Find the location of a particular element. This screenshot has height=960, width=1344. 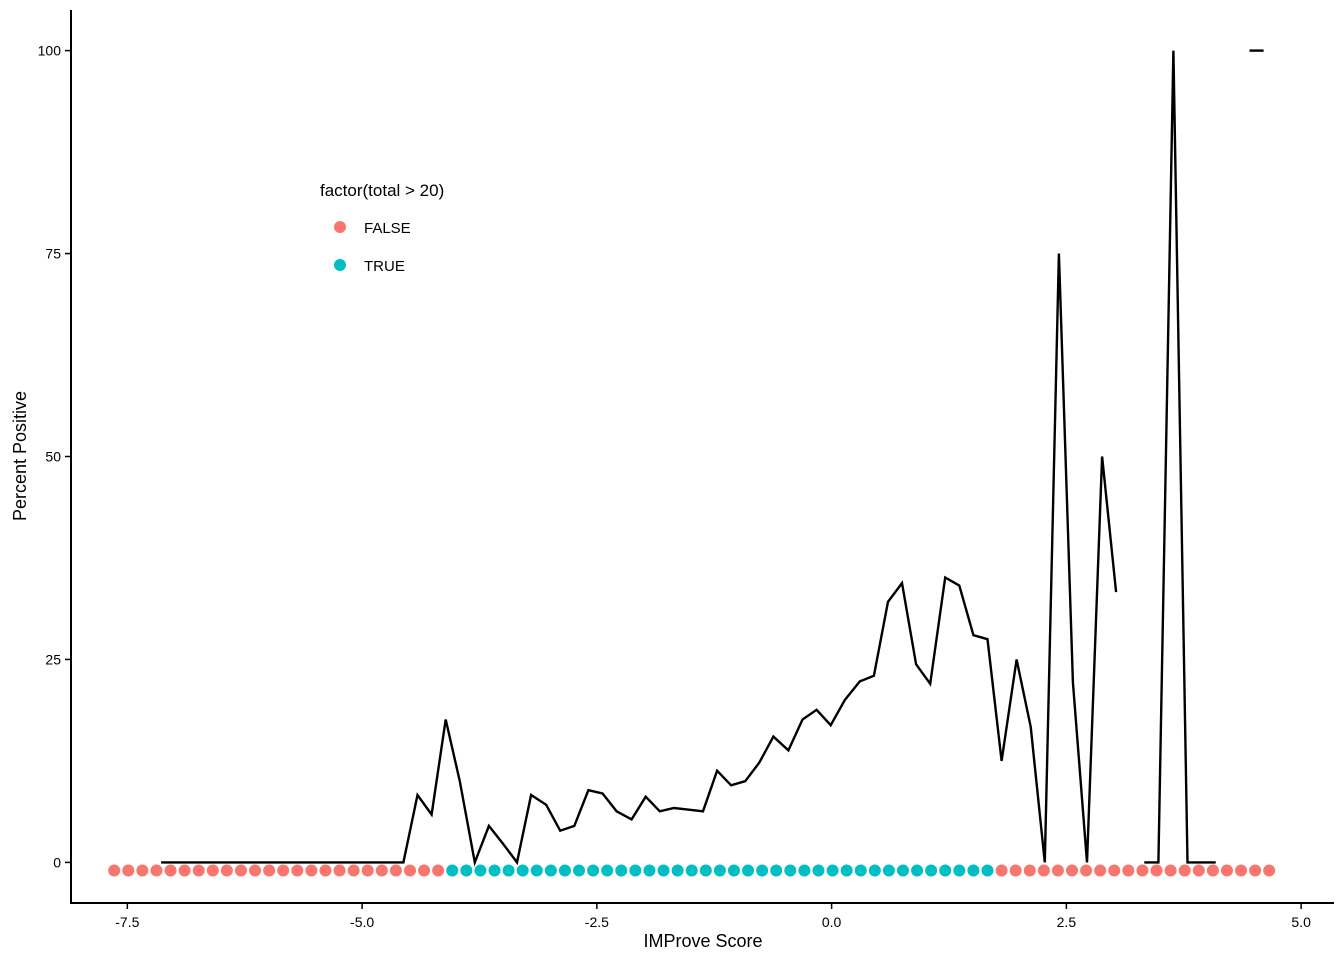

x-tick-label: 2.5 is located at coordinates (1067, 922).